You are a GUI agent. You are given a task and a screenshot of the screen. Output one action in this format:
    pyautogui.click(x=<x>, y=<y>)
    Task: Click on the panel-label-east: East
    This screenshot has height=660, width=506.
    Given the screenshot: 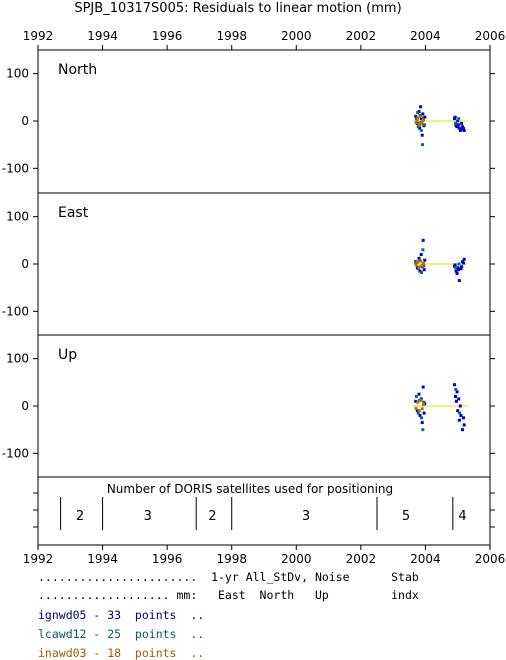 What is the action you would take?
    pyautogui.click(x=73, y=213)
    